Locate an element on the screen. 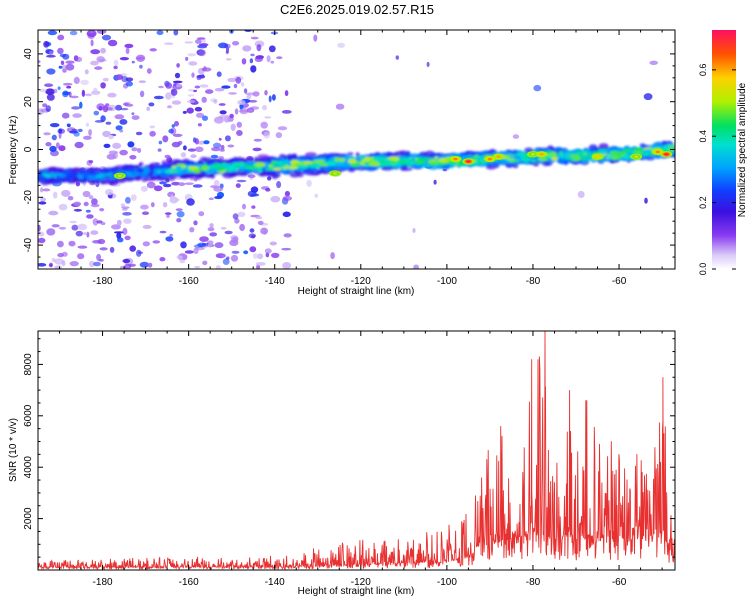  y-tick-label: 40 is located at coordinates (28, 54).